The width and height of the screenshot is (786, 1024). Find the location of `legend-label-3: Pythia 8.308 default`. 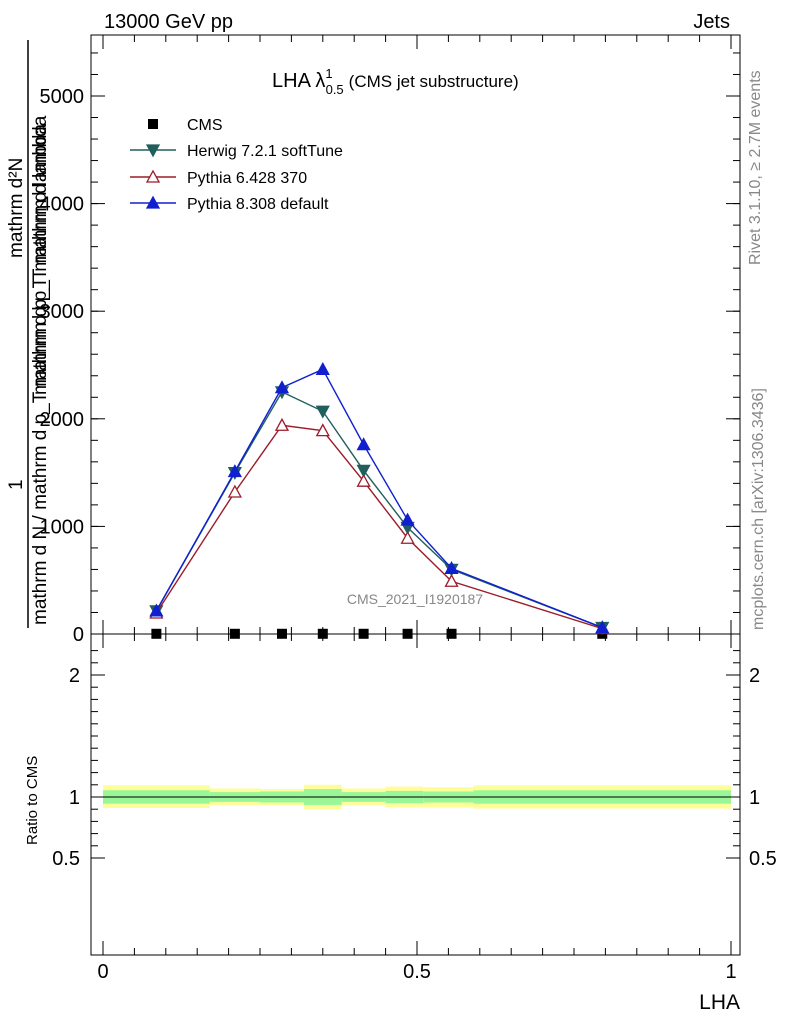

legend-label-3: Pythia 8.308 default is located at coordinates (258, 204).